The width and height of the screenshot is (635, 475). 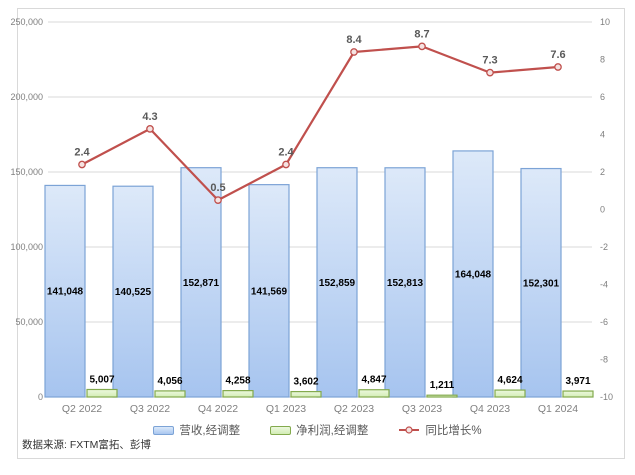 I want to click on profit-bar-label: 3,602, so click(x=305, y=382).